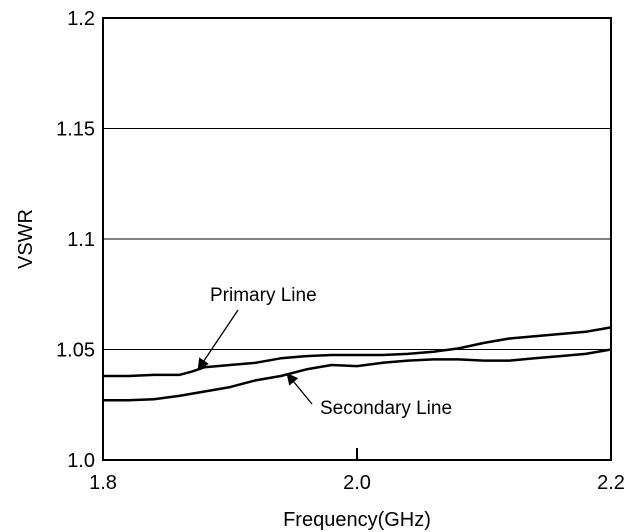 This screenshot has width=637, height=532. I want to click on x-tick-label: 2.2, so click(611, 483).